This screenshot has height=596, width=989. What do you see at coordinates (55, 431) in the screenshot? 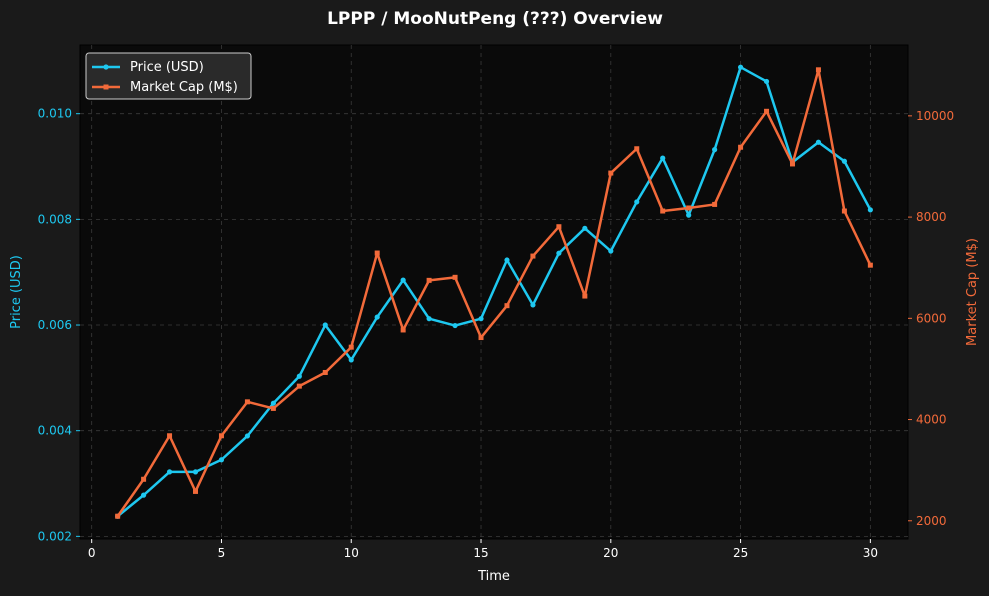
I see `y-left-tick-label: 0.004` at bounding box center [55, 431].